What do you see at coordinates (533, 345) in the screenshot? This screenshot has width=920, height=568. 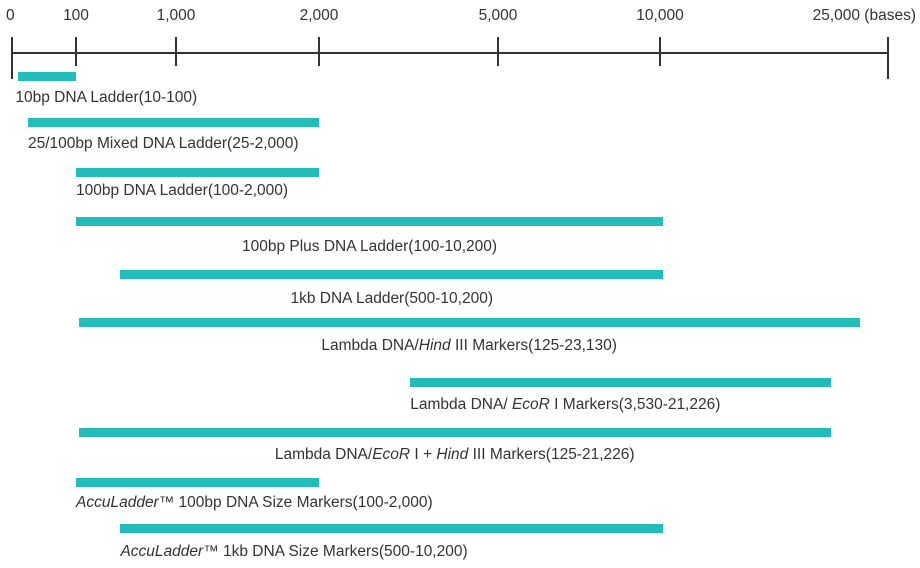 I see `range-label-part: III Markers(125-23,130)` at bounding box center [533, 345].